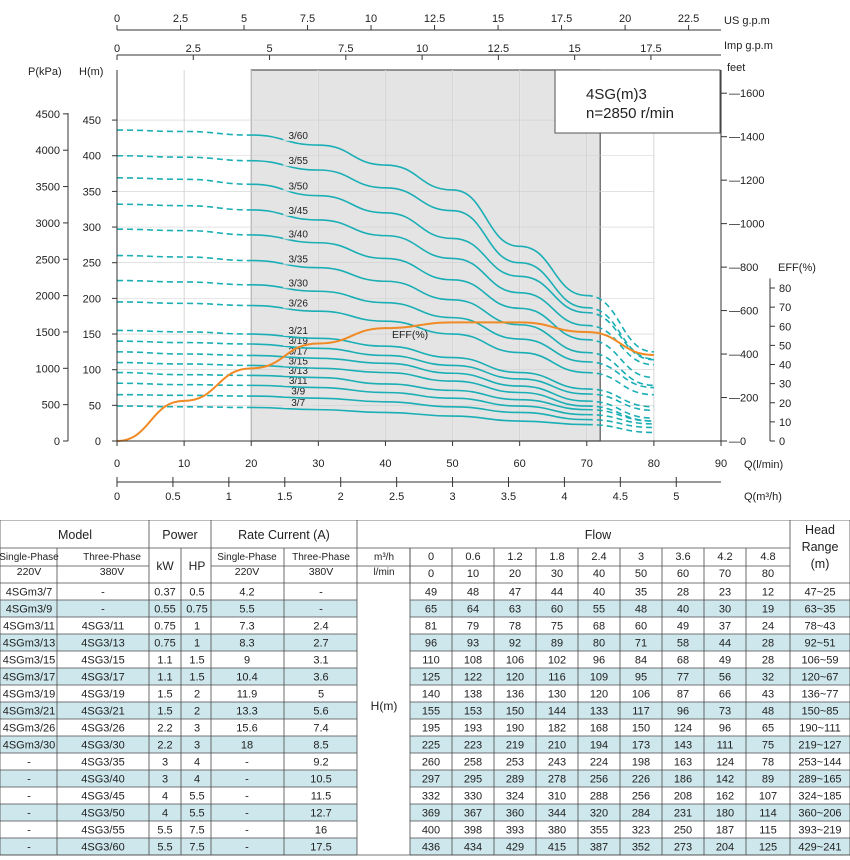  I want to click on flow-m3h-value: 3, so click(641, 557).